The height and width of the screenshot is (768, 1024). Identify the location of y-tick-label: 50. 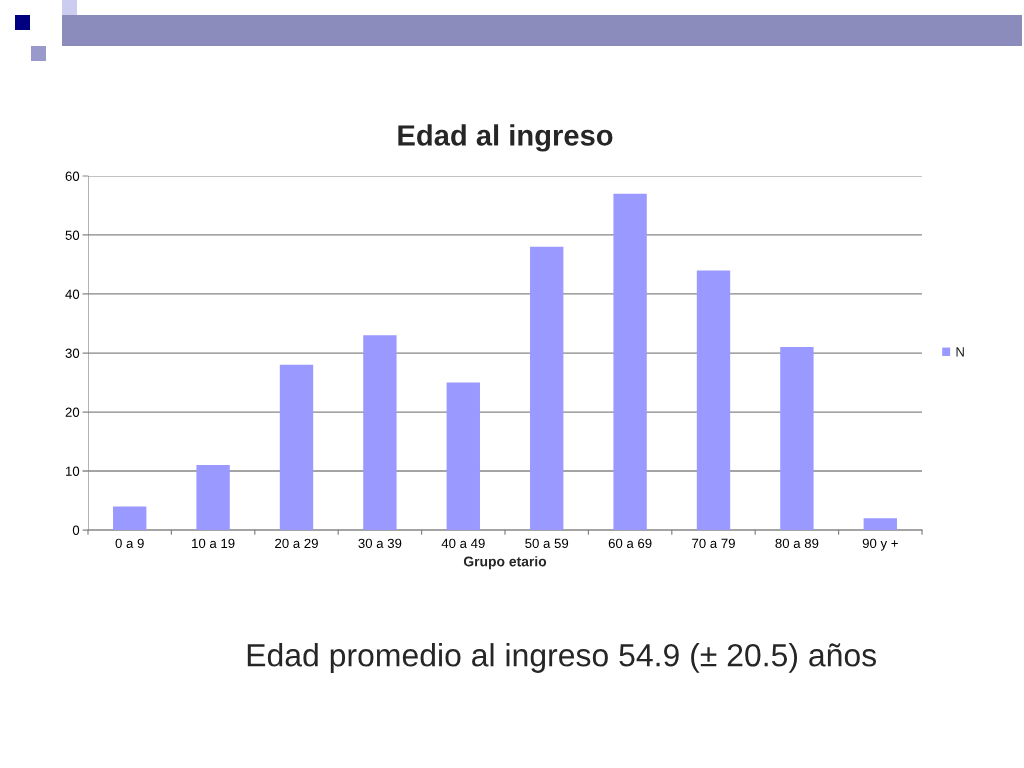
(72, 235).